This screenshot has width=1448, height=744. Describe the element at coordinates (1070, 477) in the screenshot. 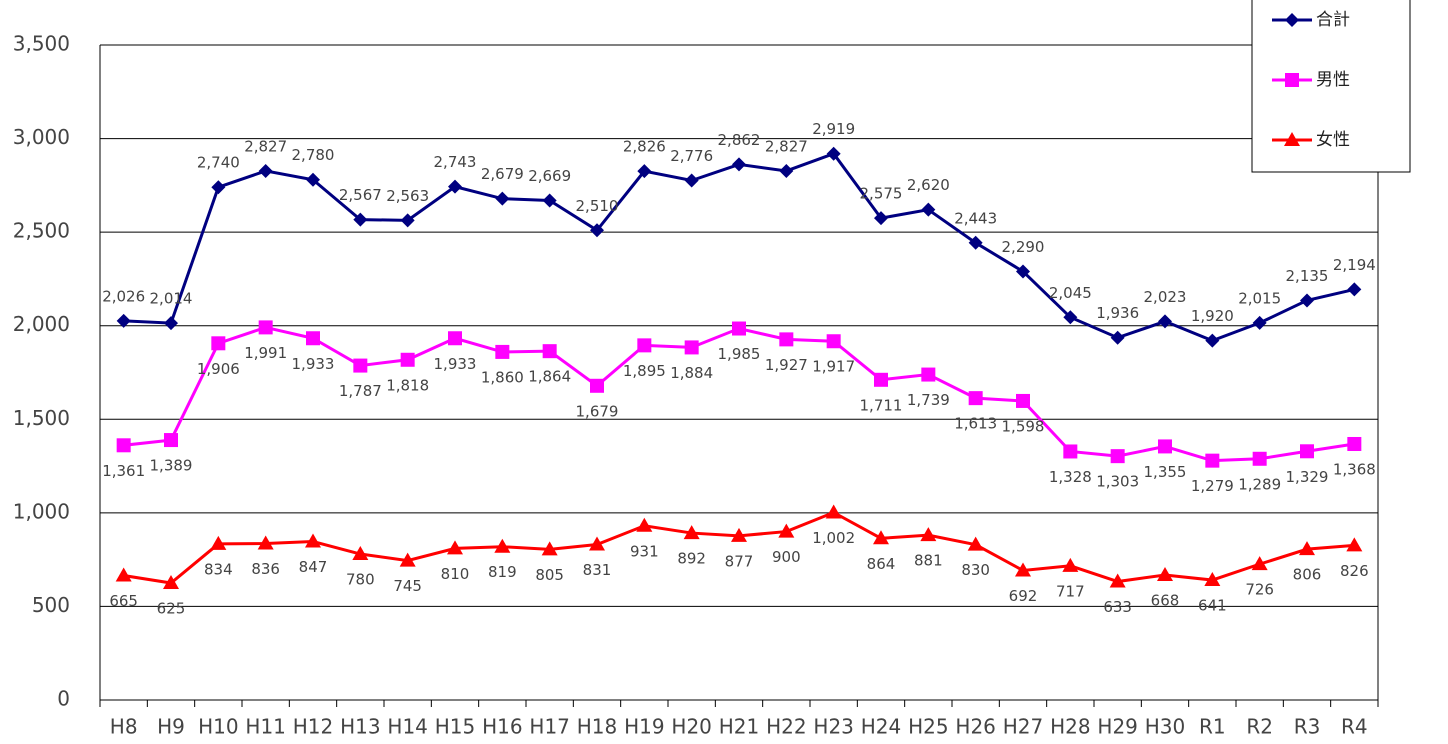

I see `data-label: 1,328` at that location.